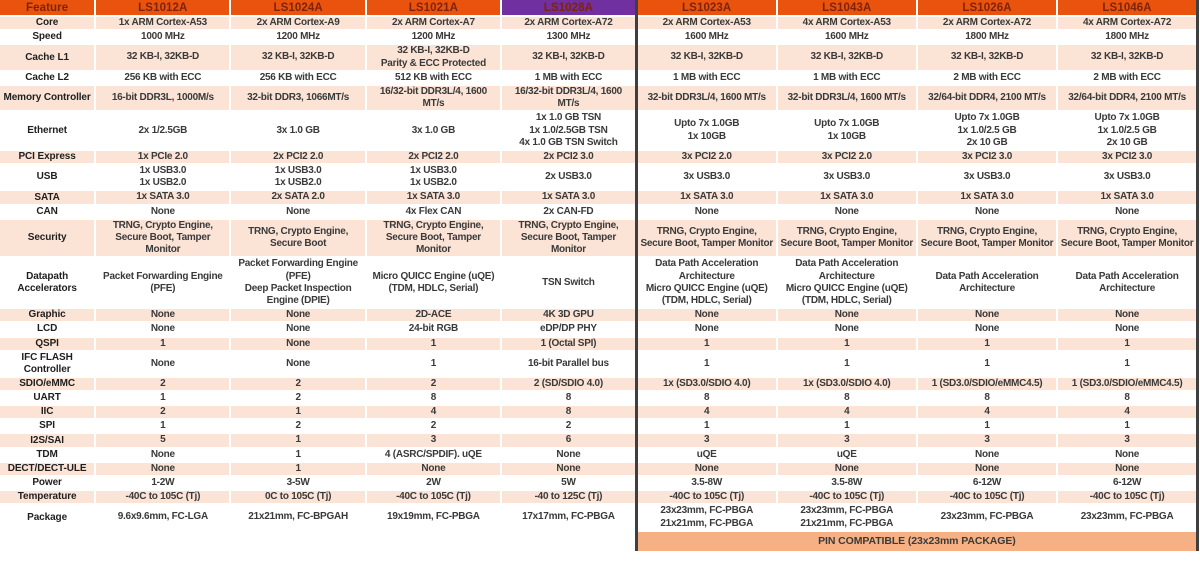 Image resolution: width=1200 pixels, height=573 pixels. Describe the element at coordinates (1128, 38) in the screenshot. I see `value-cell: 1800 MHz` at that location.